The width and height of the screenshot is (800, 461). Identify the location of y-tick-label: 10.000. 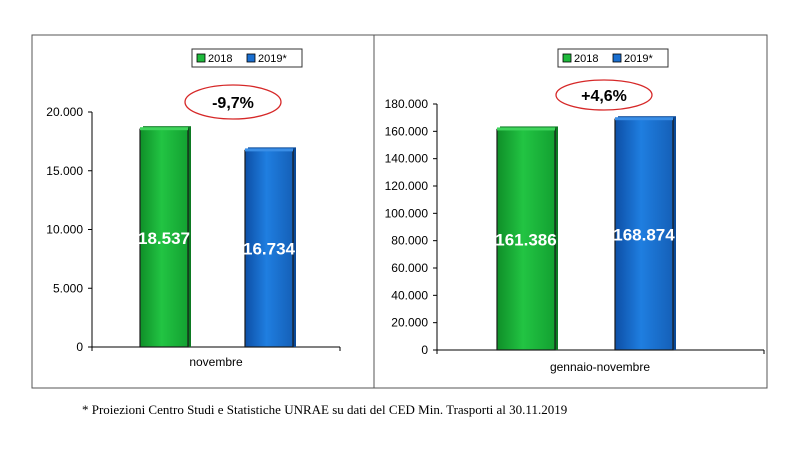
(64, 230).